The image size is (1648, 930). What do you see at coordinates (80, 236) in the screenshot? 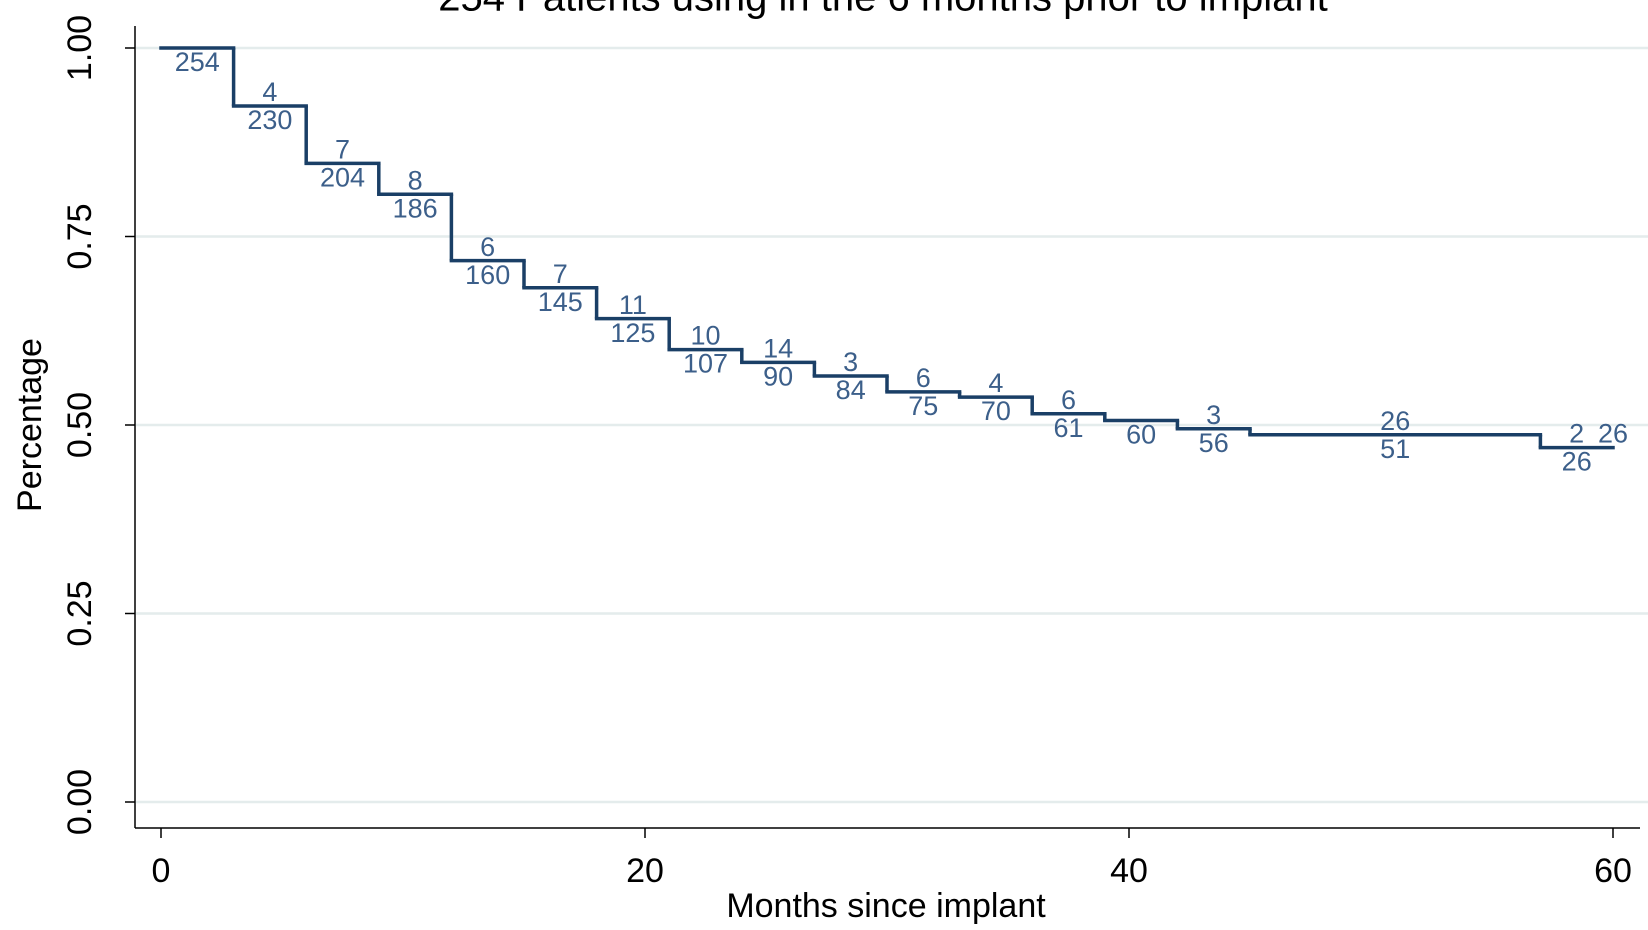
I see `y-tick-label: 0.75` at bounding box center [80, 236].